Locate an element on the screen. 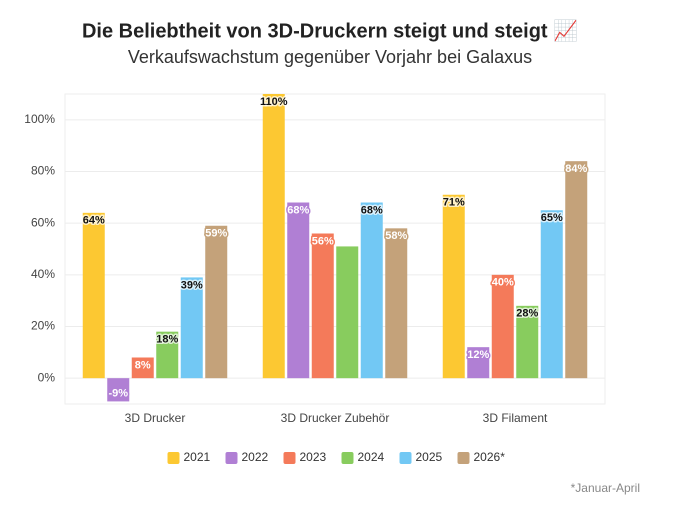 This screenshot has height=521, width=700. legend-label: 2024 is located at coordinates (371, 457).